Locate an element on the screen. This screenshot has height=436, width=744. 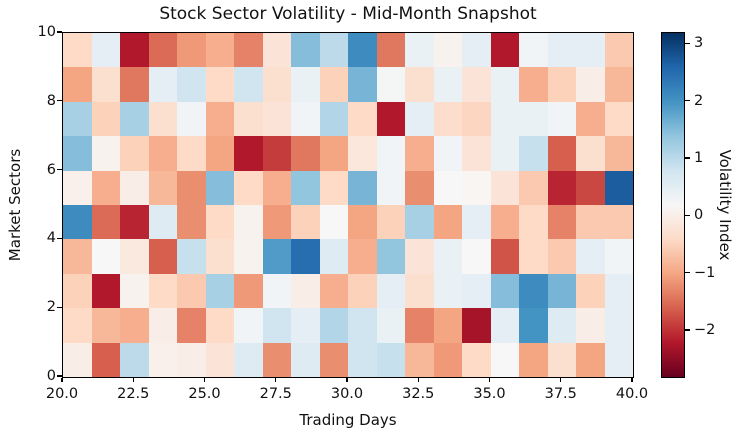
y-tick-label: 10 is located at coordinates (46, 32).